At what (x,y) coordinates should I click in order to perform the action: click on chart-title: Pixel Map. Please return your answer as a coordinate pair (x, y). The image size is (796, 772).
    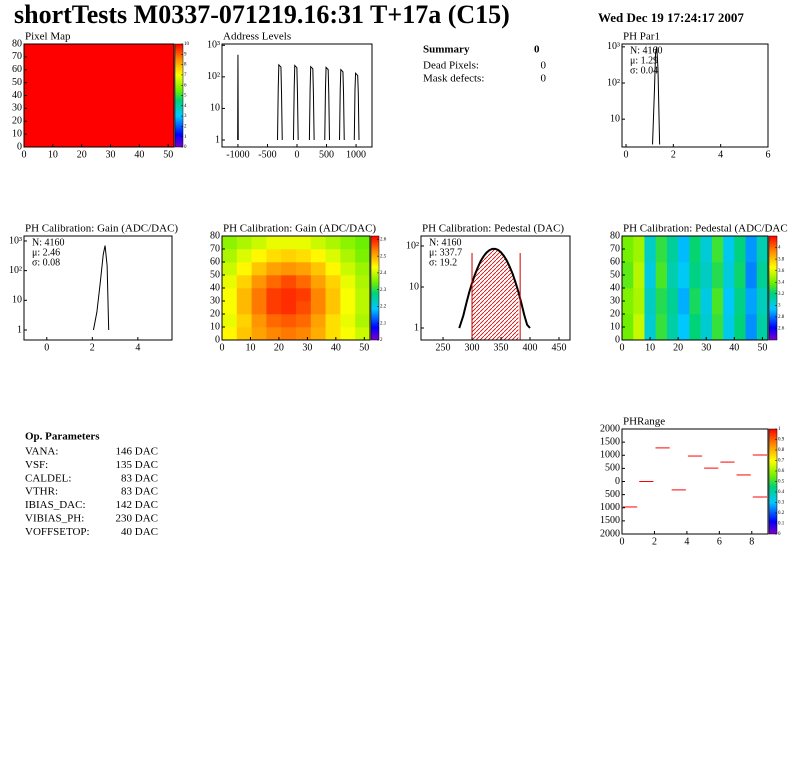
    Looking at the image, I should click on (48, 37).